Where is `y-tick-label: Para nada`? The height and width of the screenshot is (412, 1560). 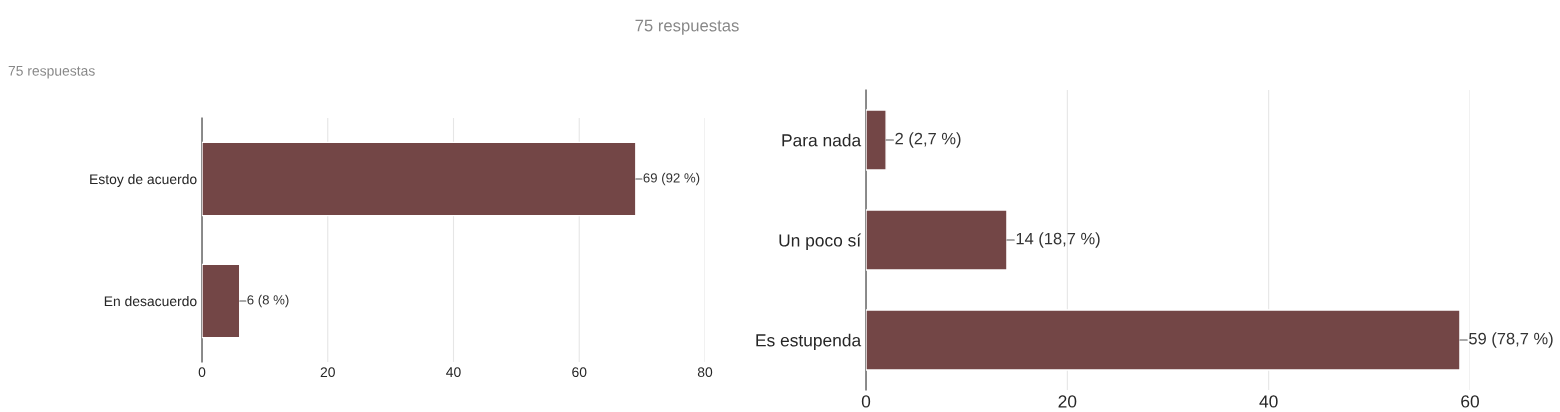
y-tick-label: Para nada is located at coordinates (822, 140).